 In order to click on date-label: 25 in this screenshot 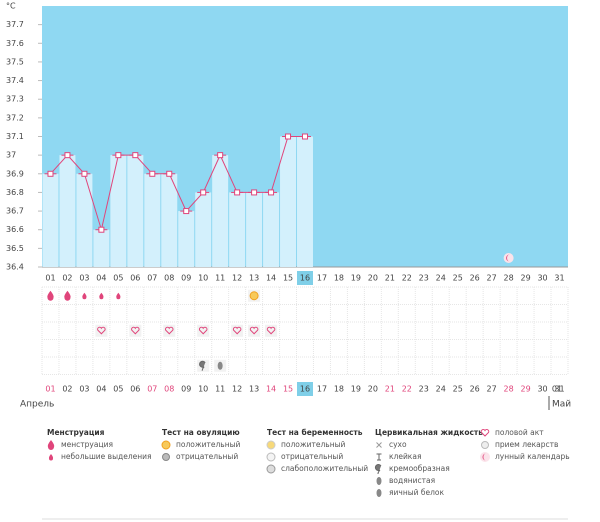, I will do `click(458, 389)`.